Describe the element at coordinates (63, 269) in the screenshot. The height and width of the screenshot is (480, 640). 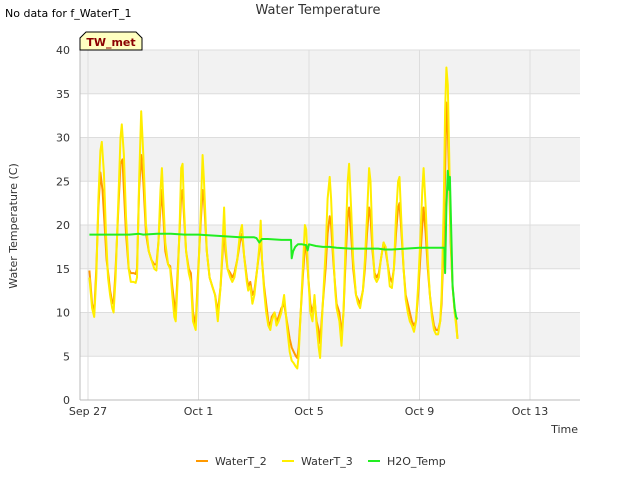
I see `y-tick-label: 15` at that location.